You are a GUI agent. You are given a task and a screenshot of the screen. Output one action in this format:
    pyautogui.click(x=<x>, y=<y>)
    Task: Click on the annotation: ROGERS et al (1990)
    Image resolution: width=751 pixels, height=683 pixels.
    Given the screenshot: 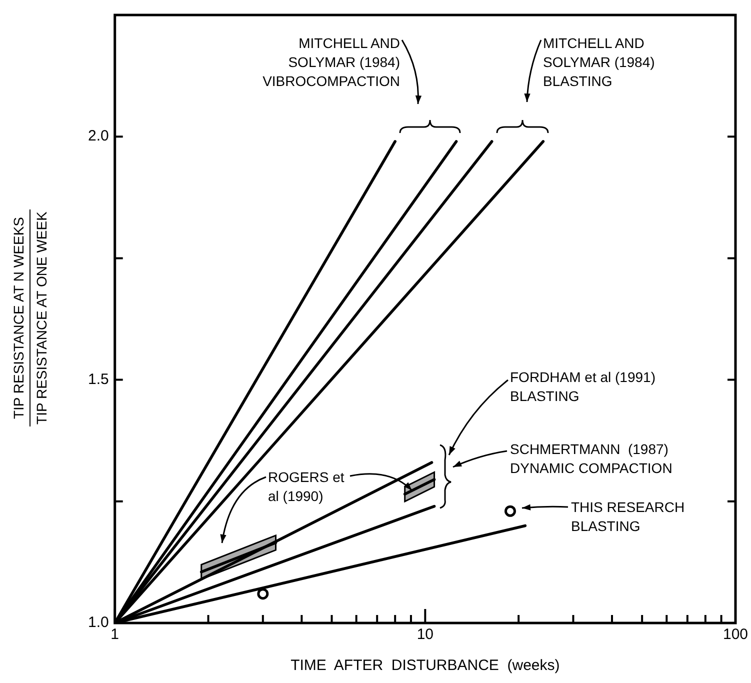 What is the action you would take?
    pyautogui.click(x=306, y=487)
    